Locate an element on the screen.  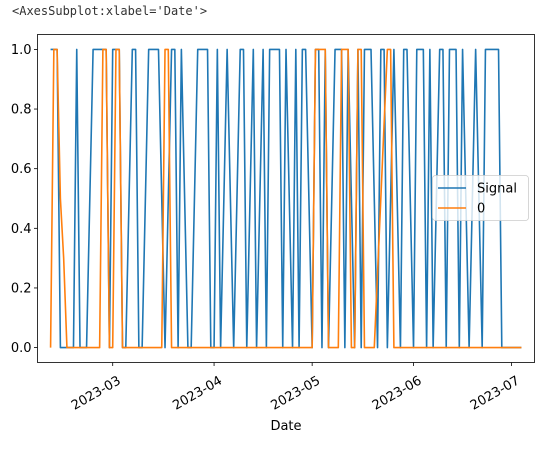
x-axis: 2023-03 2023-04 2023-05 2023-06 2023-07 is located at coordinates (296, 388).